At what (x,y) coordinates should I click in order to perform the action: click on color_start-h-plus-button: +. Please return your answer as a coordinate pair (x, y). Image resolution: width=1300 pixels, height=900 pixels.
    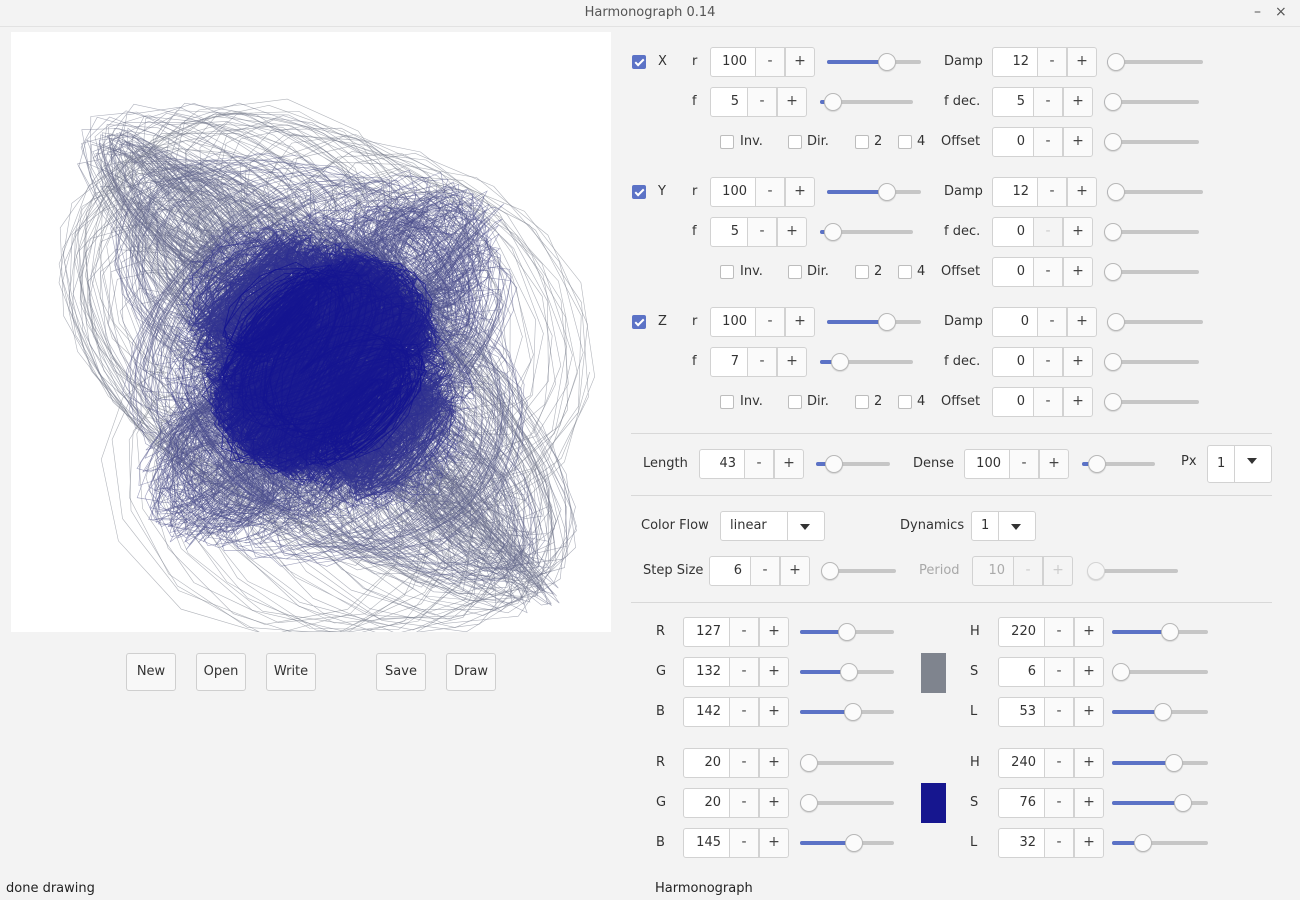
    Looking at the image, I should click on (1089, 632).